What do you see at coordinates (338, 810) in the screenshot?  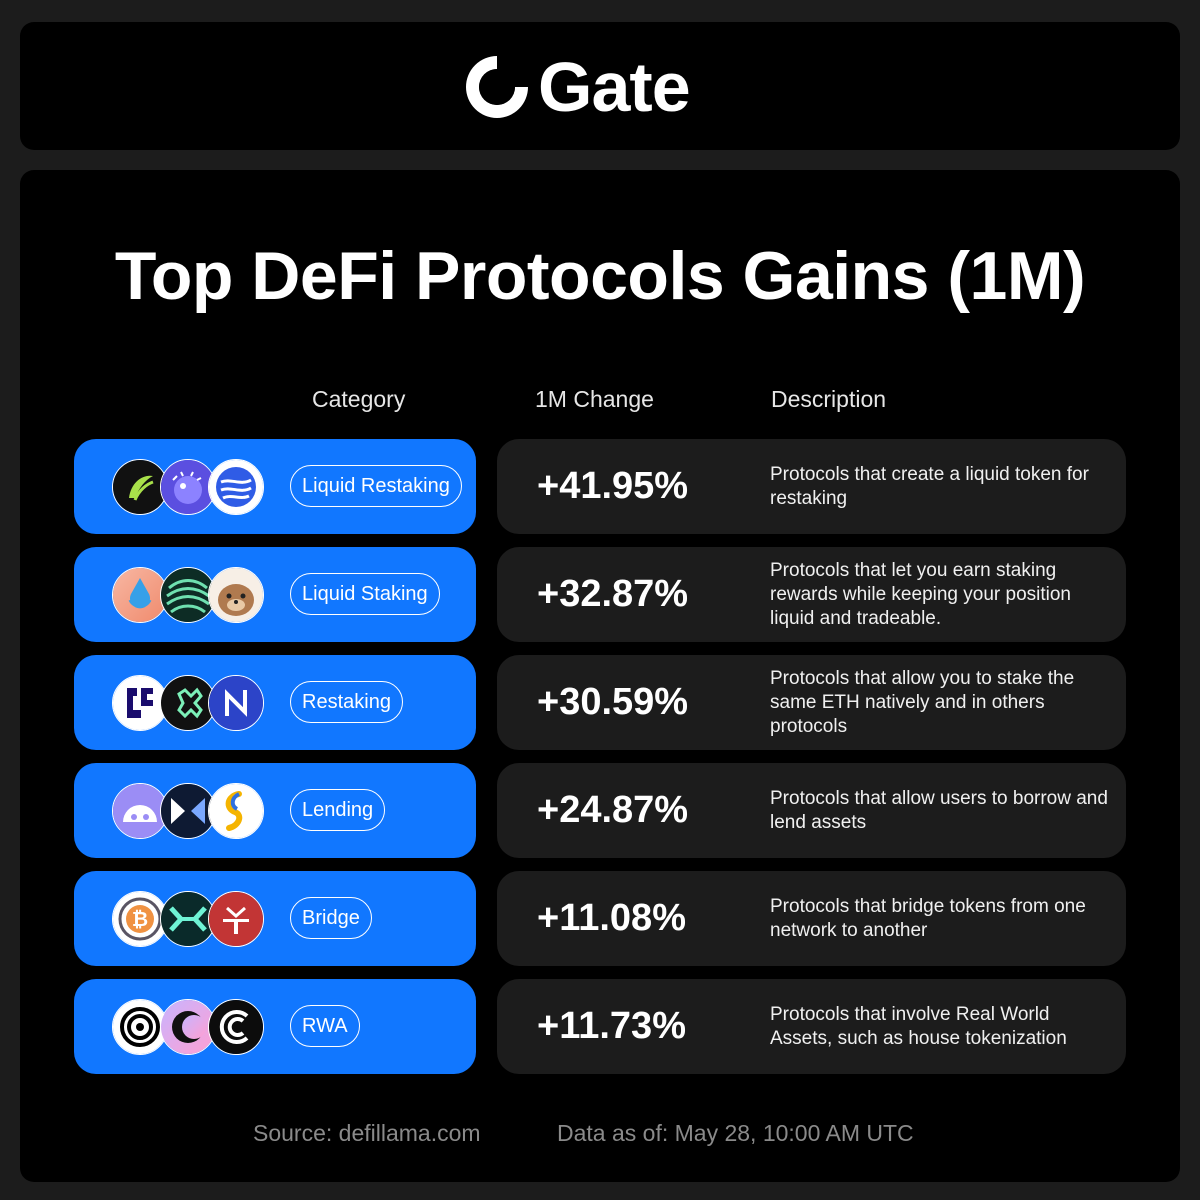 I see `category-badge: Lending` at bounding box center [338, 810].